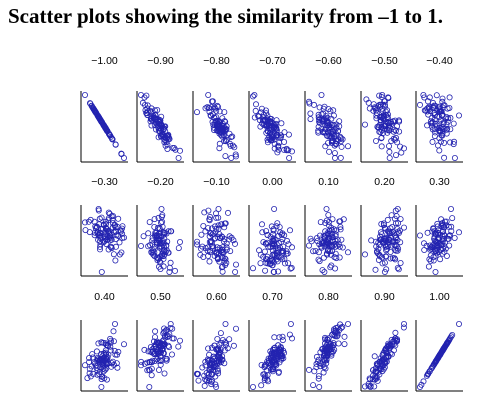 This screenshot has width=500, height=418. I want to click on scatter-panel: 0.00, so click(272, 226).